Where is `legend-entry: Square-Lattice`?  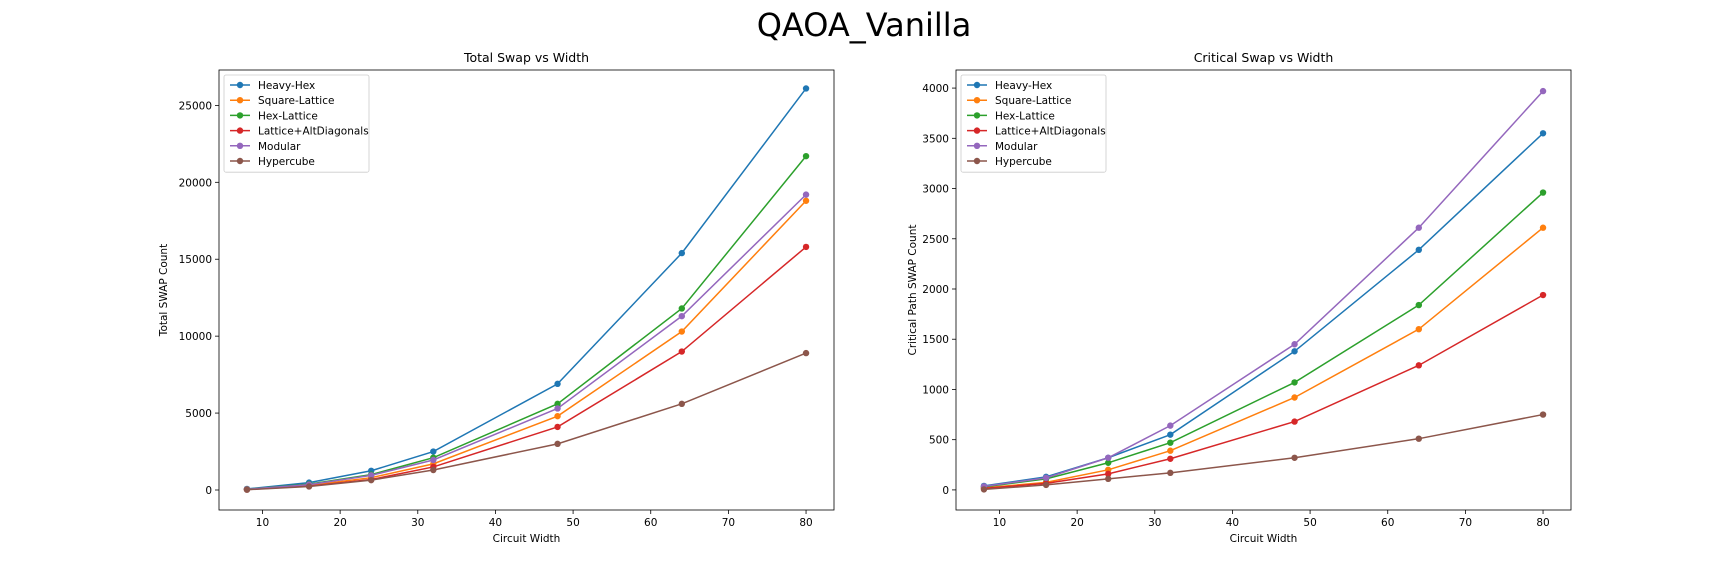 legend-entry: Square-Lattice is located at coordinates (1019, 101).